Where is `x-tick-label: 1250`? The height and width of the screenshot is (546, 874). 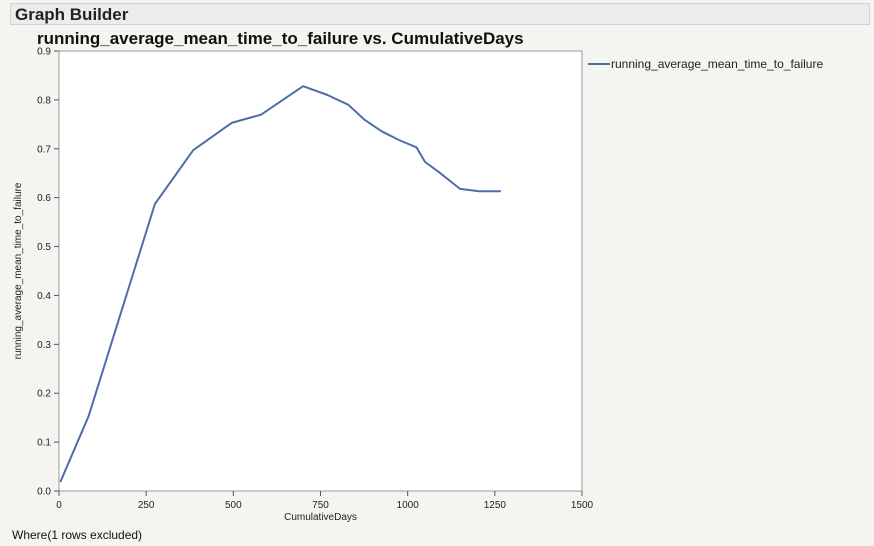
x-tick-label: 1250 is located at coordinates (495, 505).